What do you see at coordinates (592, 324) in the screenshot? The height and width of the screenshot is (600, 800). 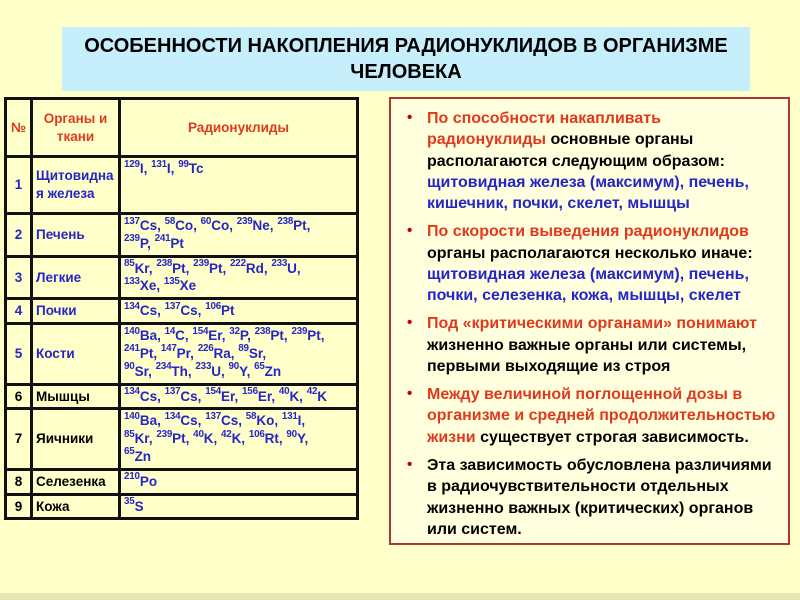 I see `bullet-text-segment: Под «критическими органами» понимают` at bounding box center [592, 324].